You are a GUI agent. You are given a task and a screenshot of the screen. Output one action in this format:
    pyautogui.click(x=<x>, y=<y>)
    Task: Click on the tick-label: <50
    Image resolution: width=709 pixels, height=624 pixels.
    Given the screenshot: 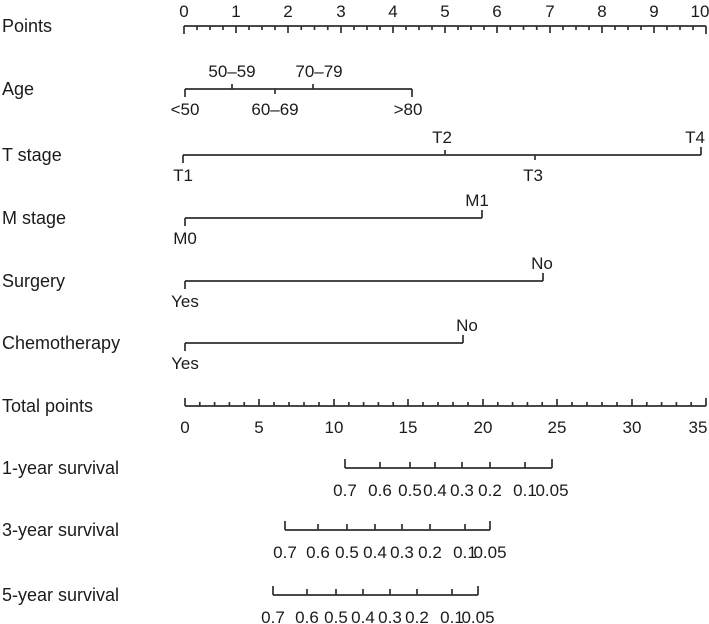 What is the action you would take?
    pyautogui.click(x=185, y=109)
    